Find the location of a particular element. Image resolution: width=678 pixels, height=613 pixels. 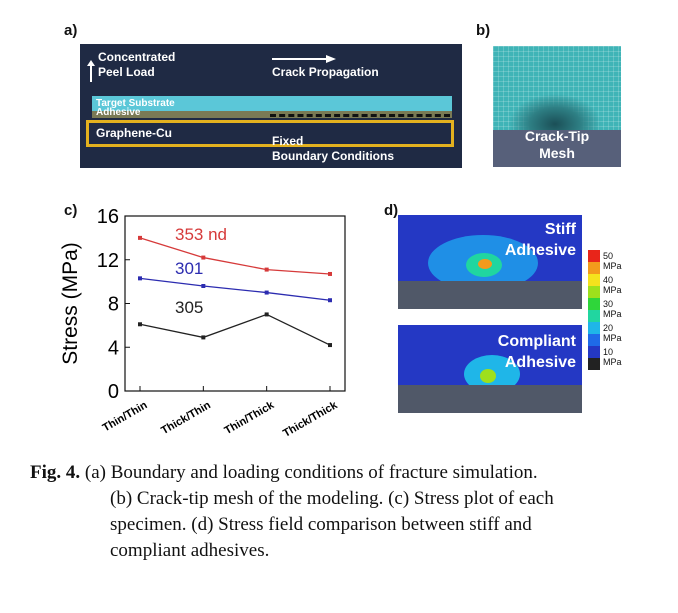

crack-tip-mesh-image: Crack-Tip Mesh is located at coordinates (557, 106).